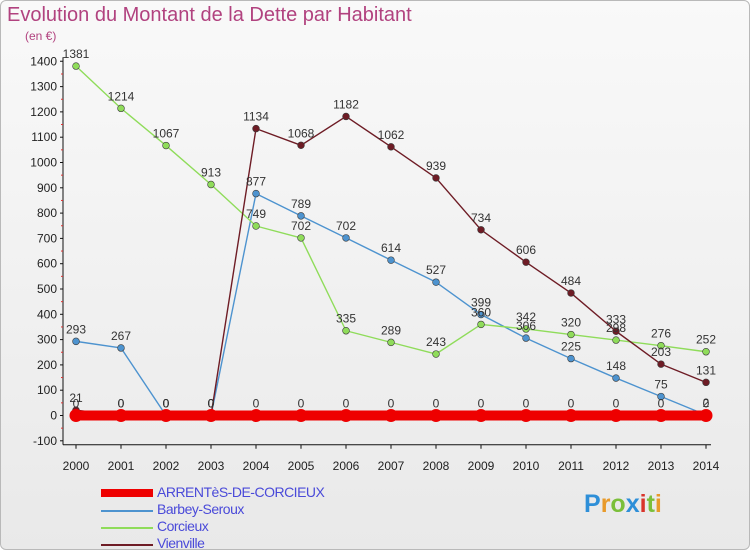 The height and width of the screenshot is (550, 750). I want to click on proxiti-logo: Proxiti, so click(623, 504).